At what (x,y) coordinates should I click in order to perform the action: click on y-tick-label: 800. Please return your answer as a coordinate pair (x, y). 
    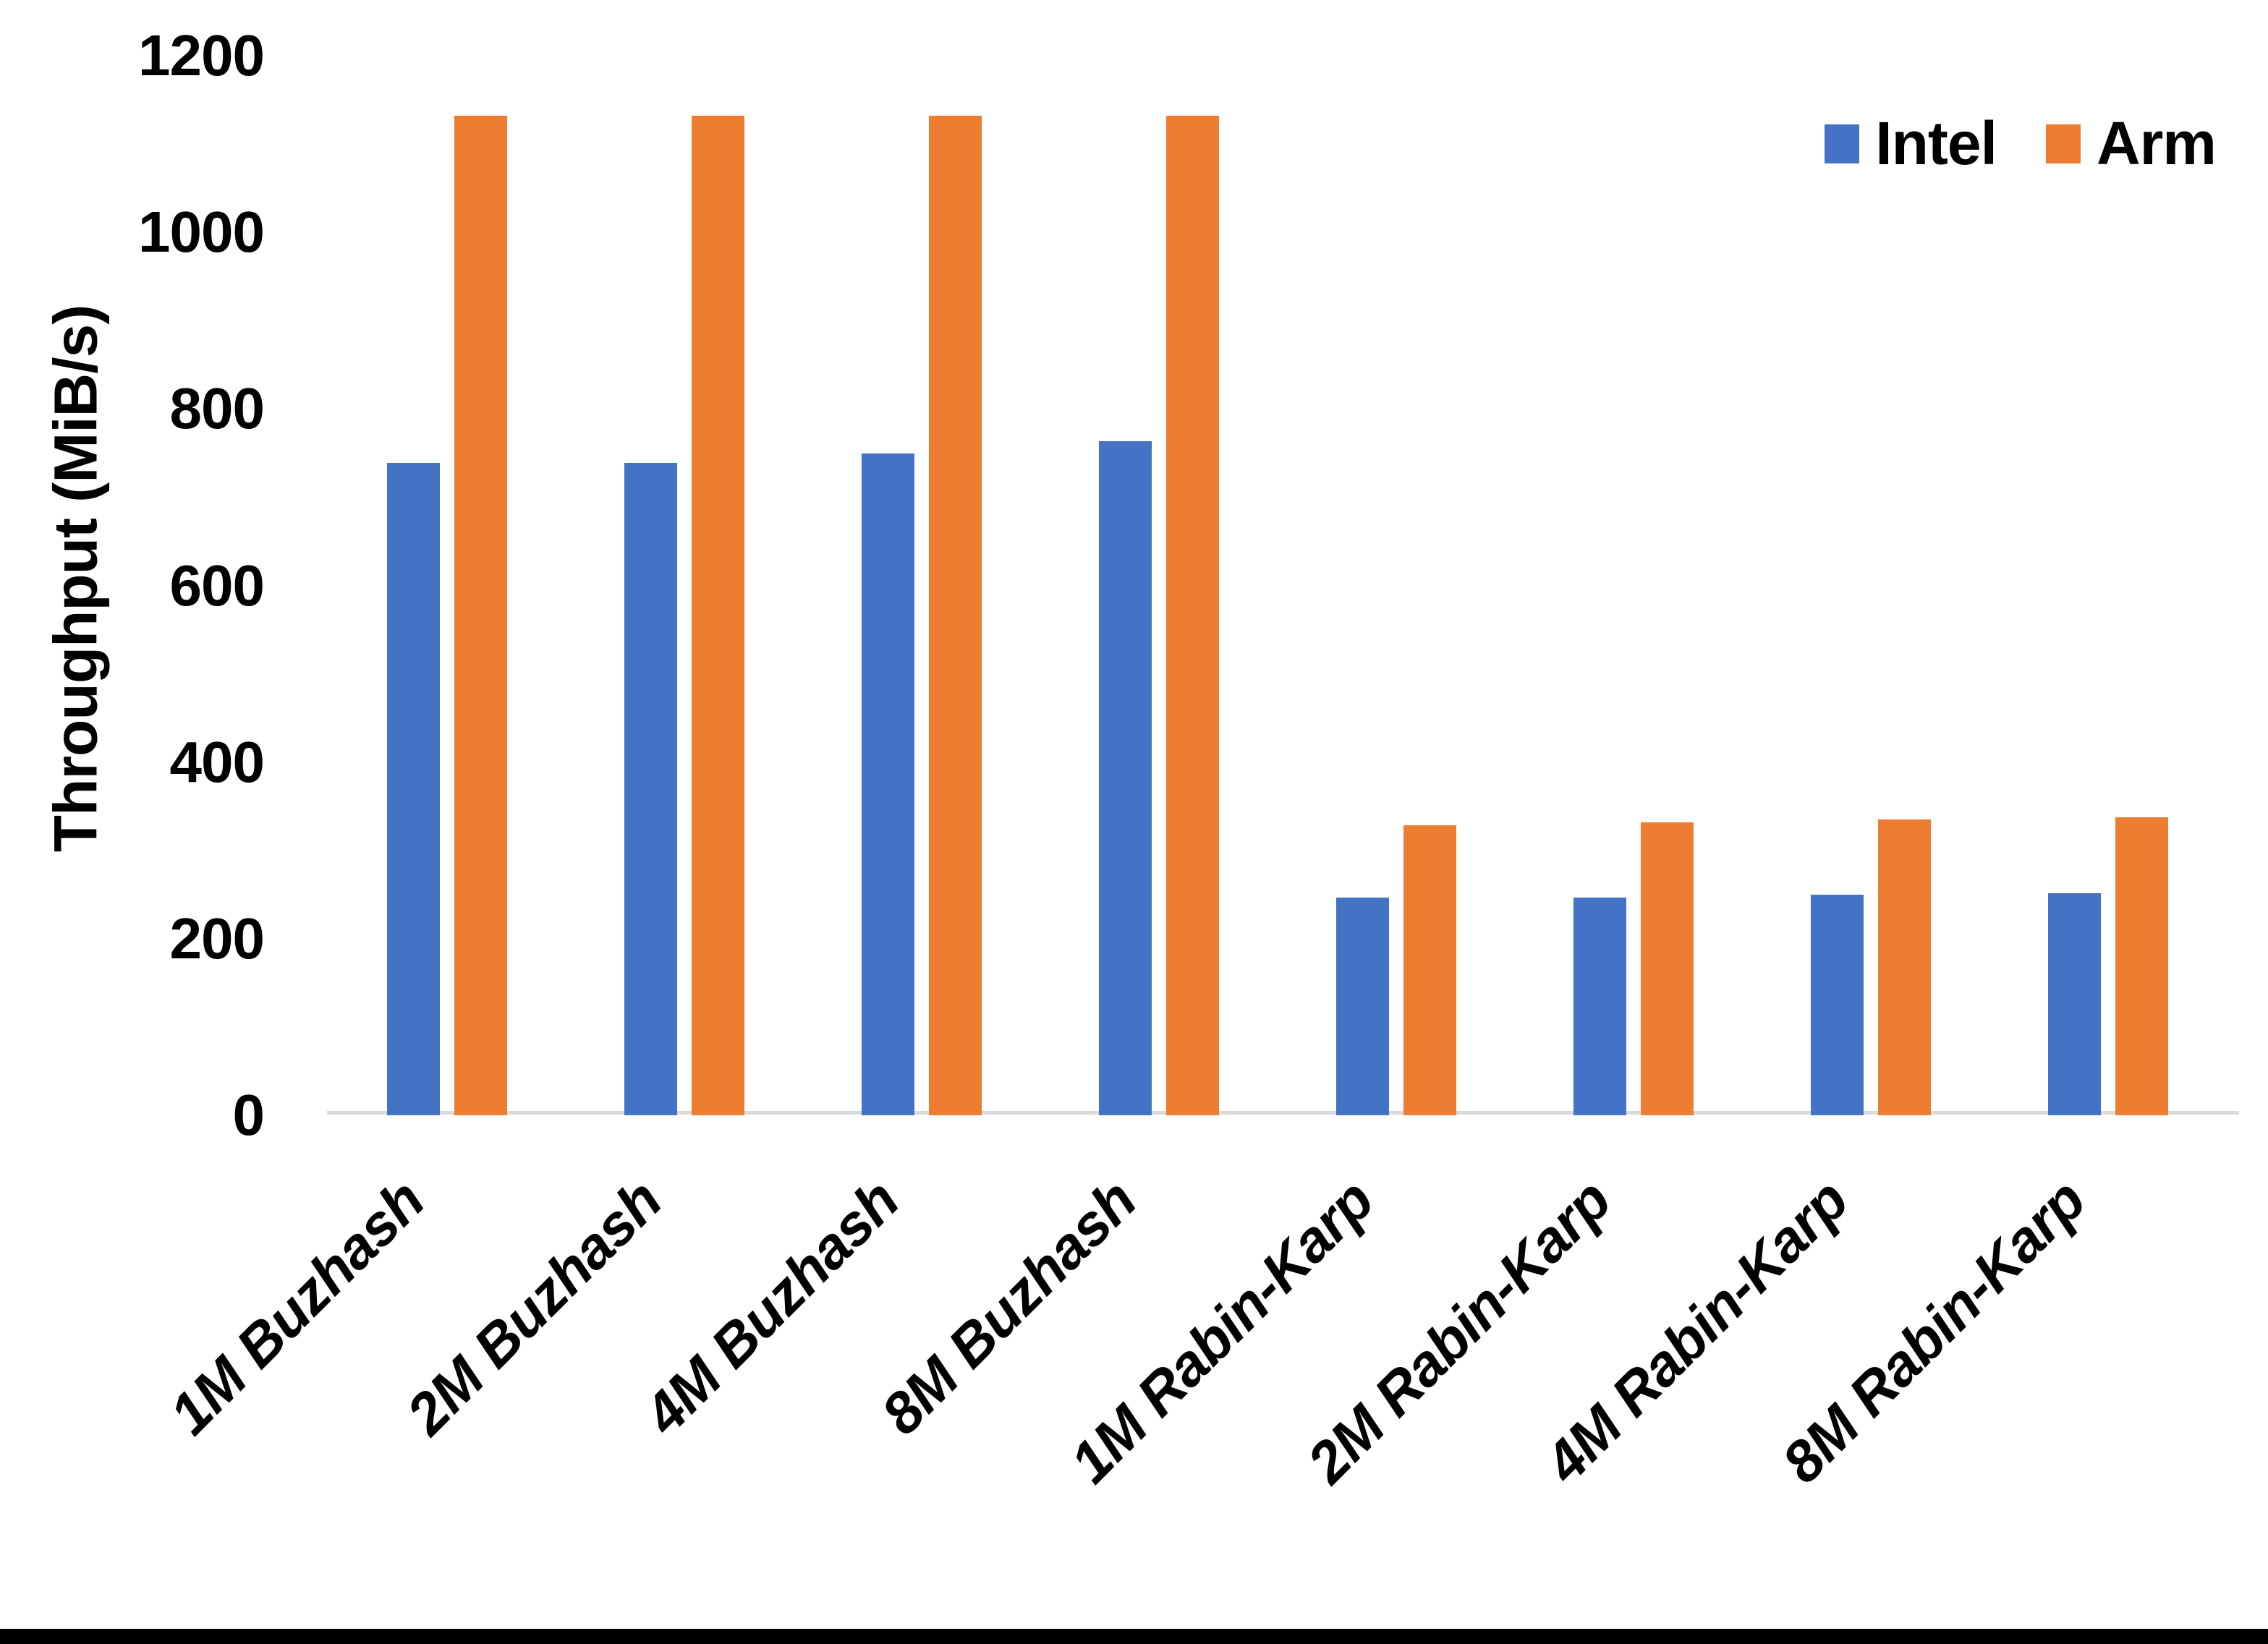
    Looking at the image, I should click on (217, 408).